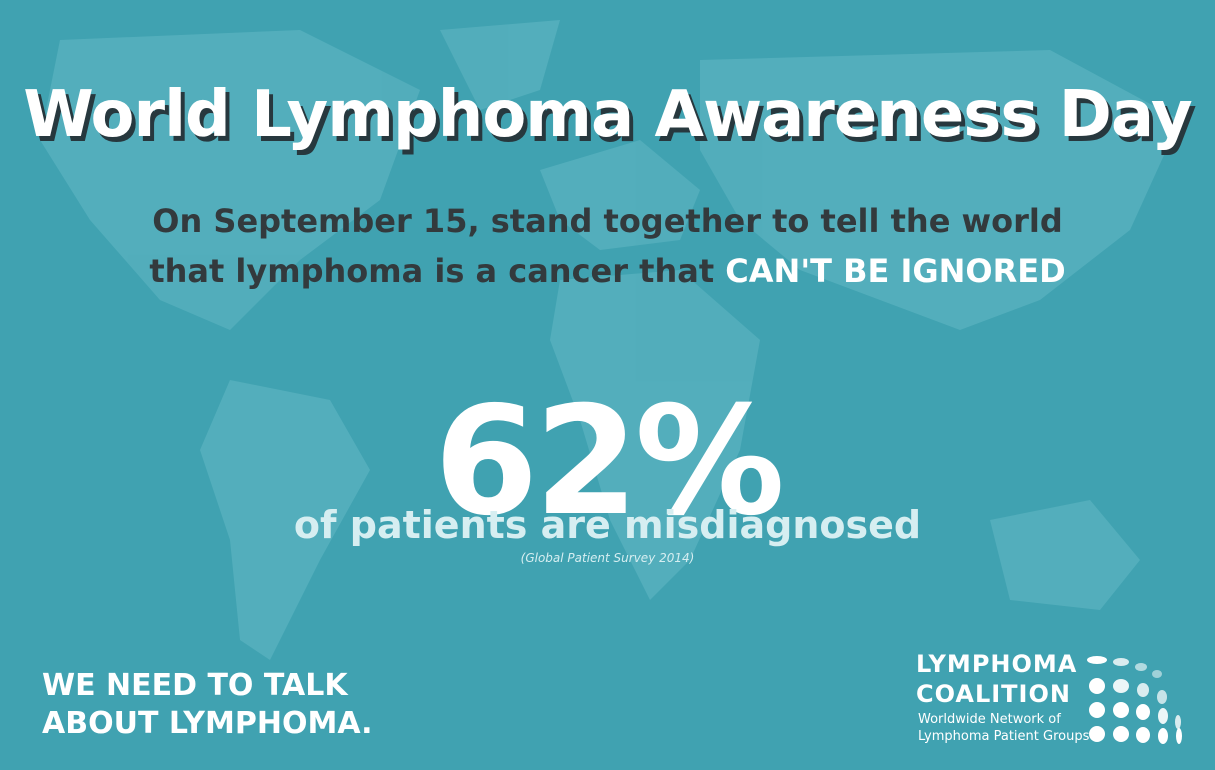  Describe the element at coordinates (609, 462) in the screenshot. I see `stat-value: 62%` at that location.